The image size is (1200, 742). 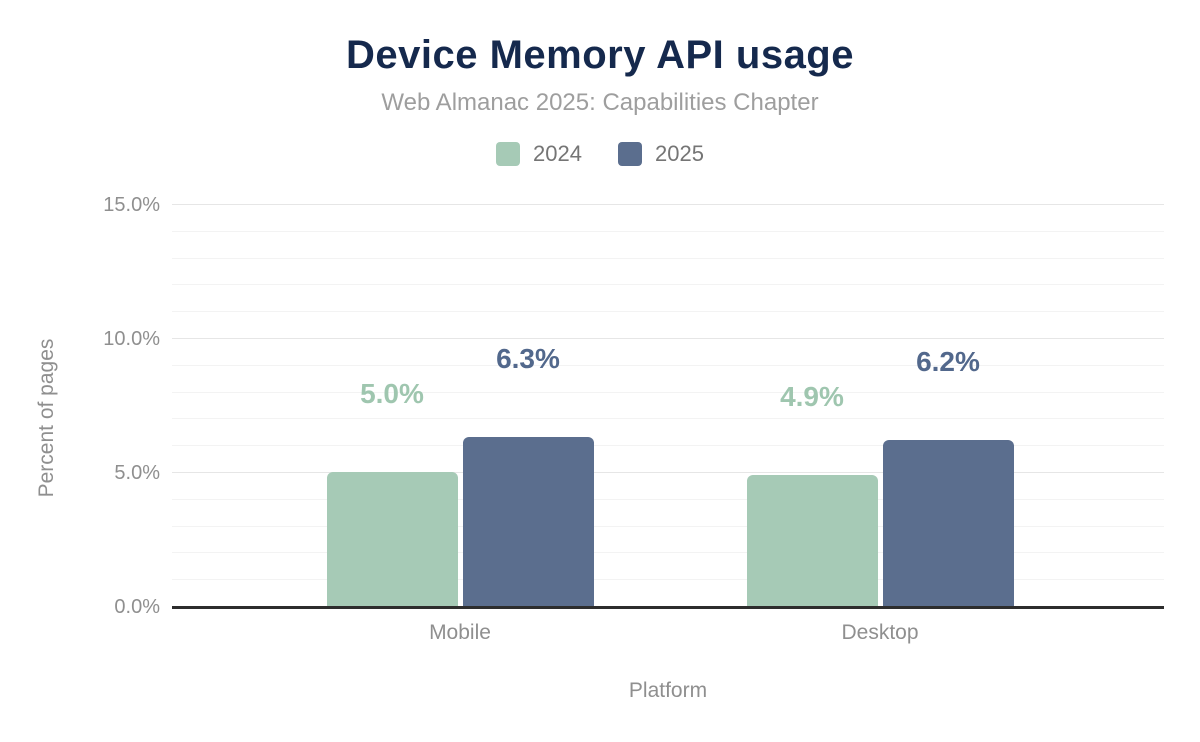 What do you see at coordinates (948, 361) in the screenshot?
I see `value-label-desktop-2025: 6.2%` at bounding box center [948, 361].